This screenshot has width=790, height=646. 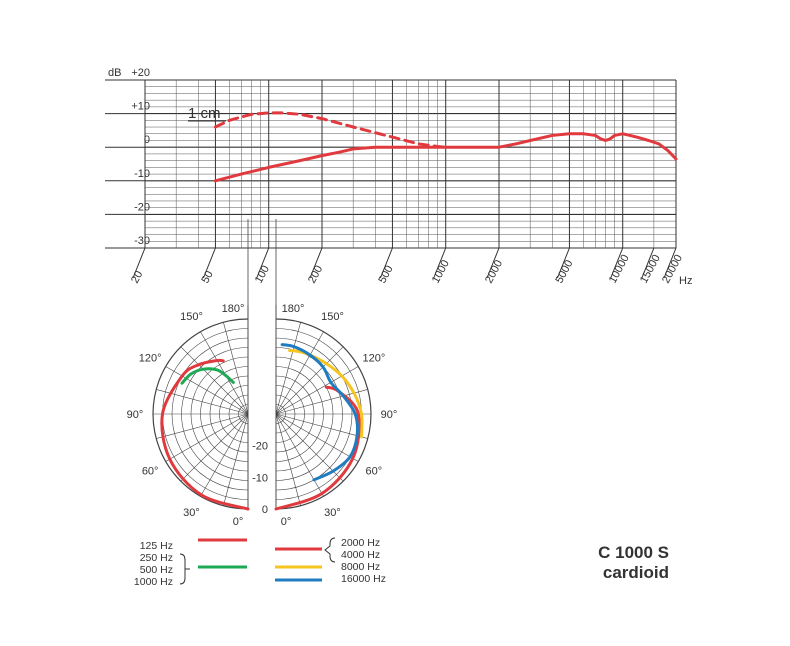 I want to click on freq-x-tick-label: 500, so click(x=385, y=275).